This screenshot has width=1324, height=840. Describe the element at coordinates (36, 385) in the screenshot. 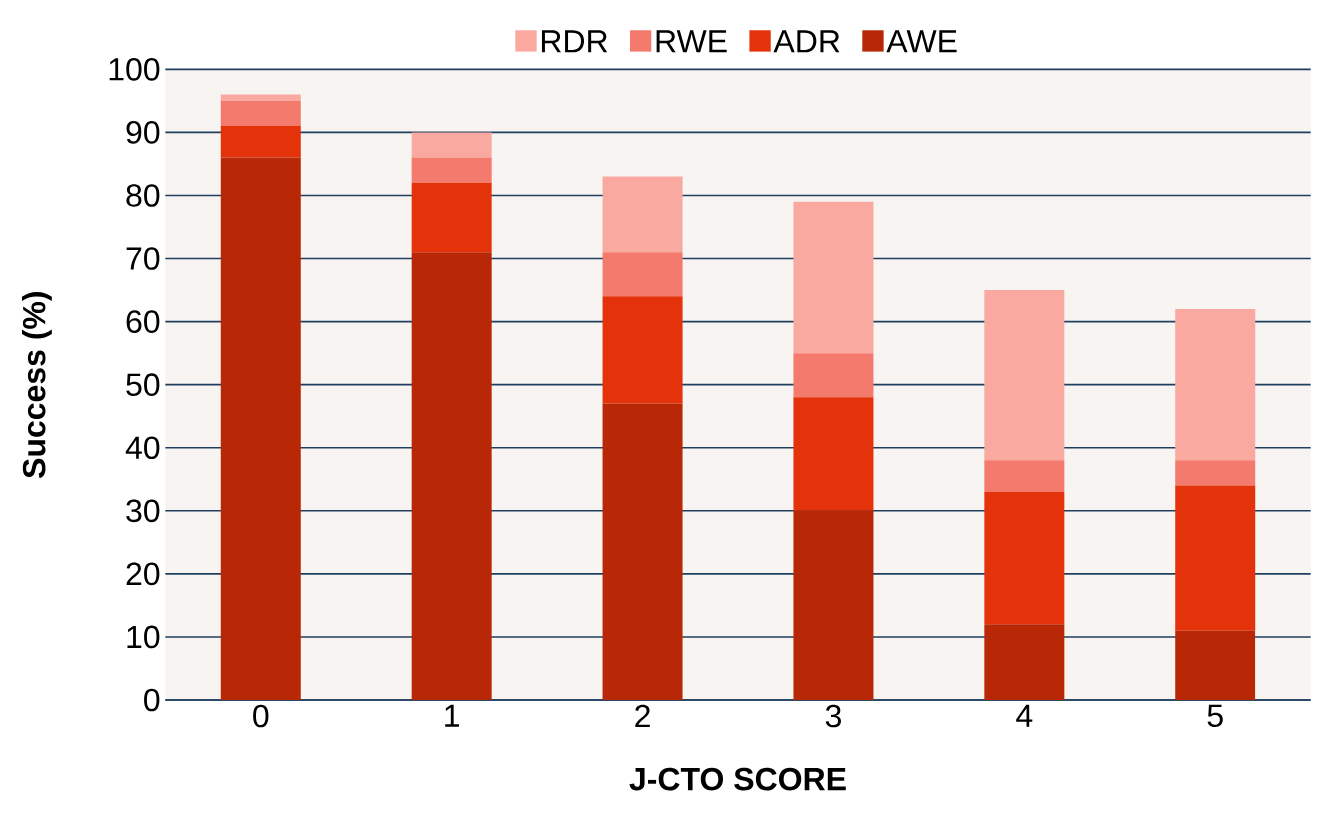

I see `y-axis-title: Success (%)` at that location.